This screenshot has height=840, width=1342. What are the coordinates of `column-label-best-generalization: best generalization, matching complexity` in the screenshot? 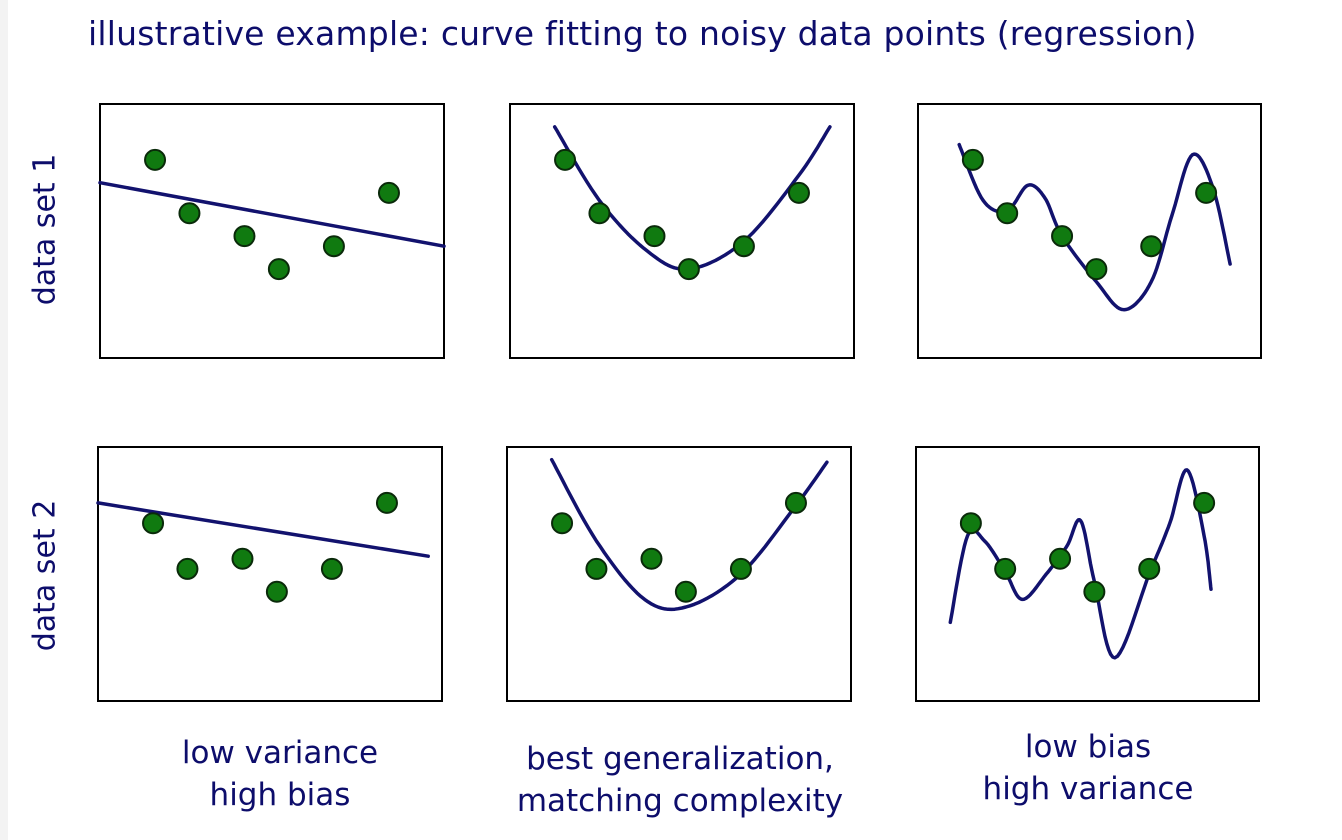 It's located at (680, 780).